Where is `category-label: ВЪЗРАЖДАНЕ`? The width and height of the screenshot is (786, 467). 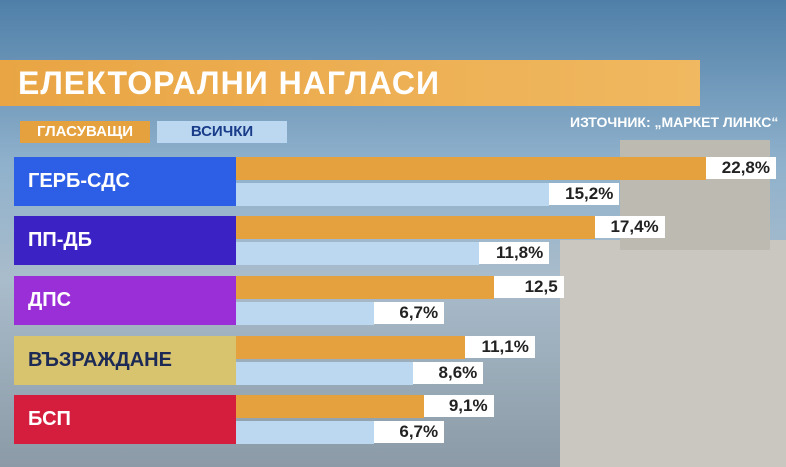 category-label: ВЪЗРАЖДАНЕ is located at coordinates (125, 360).